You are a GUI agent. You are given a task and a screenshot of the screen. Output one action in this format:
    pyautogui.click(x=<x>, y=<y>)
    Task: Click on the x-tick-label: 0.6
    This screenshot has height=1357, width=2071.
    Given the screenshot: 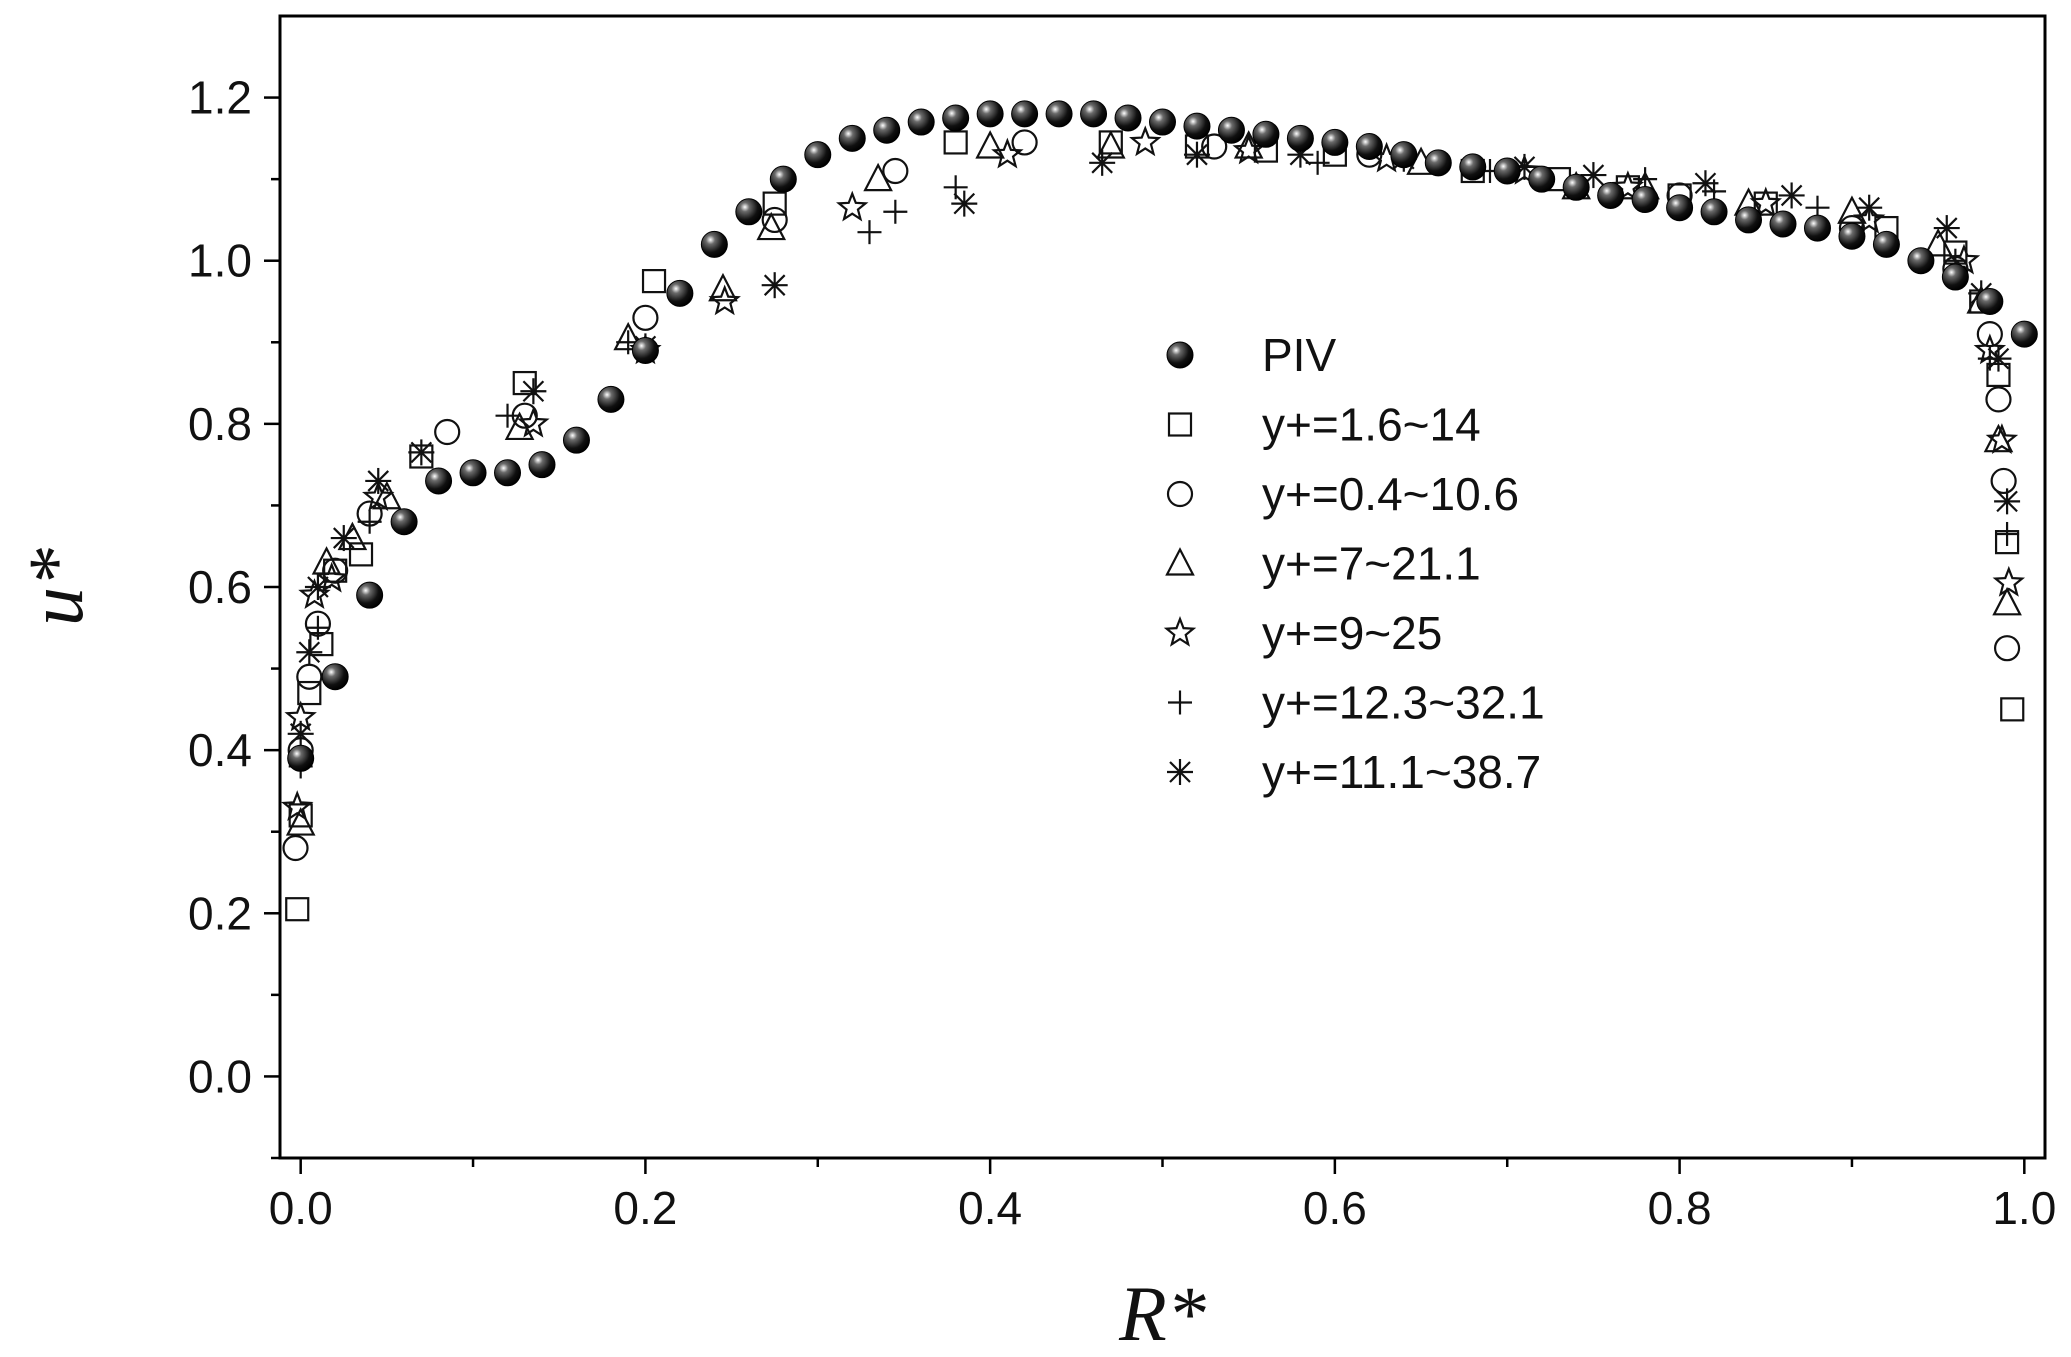 What is the action you would take?
    pyautogui.click(x=1335, y=1208)
    